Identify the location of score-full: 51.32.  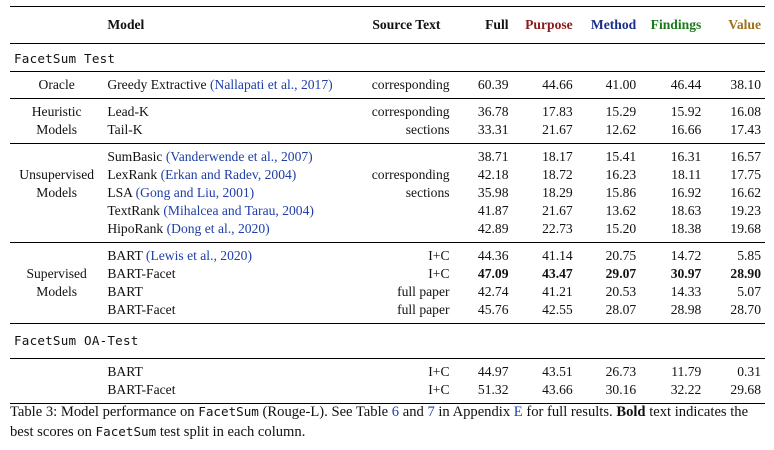
(483, 392).